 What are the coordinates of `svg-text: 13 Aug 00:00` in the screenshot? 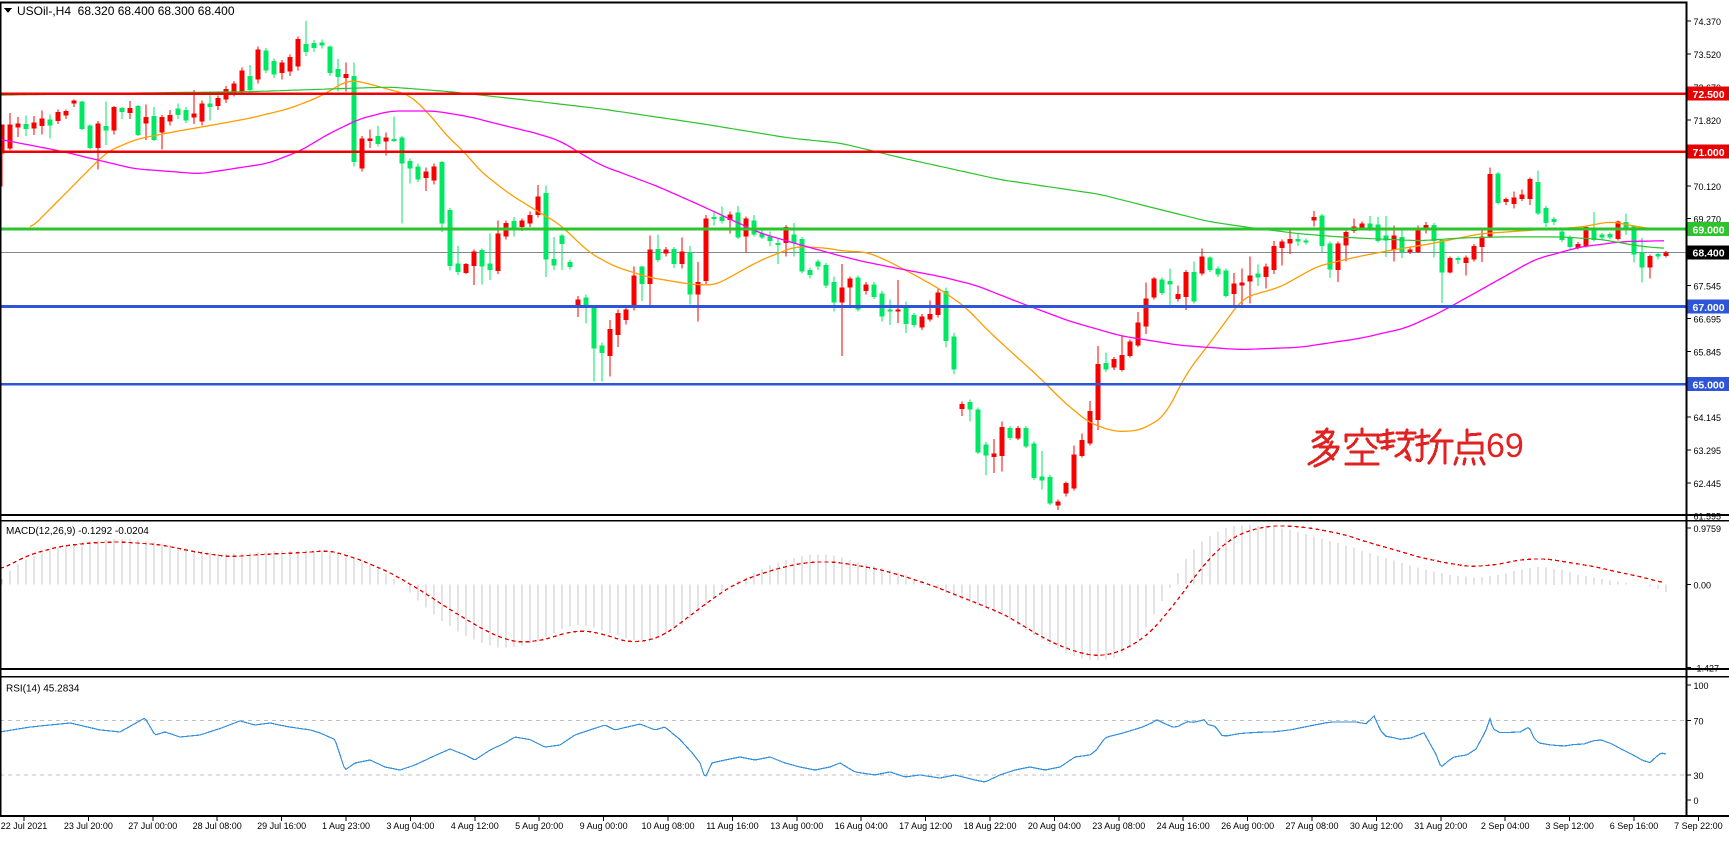 It's located at (796, 826).